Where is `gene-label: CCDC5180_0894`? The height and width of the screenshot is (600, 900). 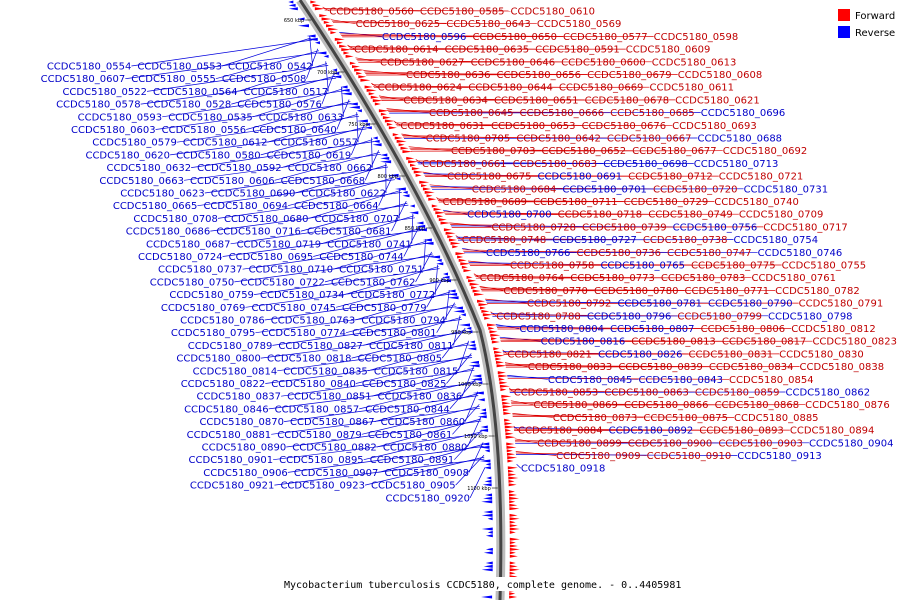
gene-label: CCDC5180_0894 is located at coordinates (832, 431).